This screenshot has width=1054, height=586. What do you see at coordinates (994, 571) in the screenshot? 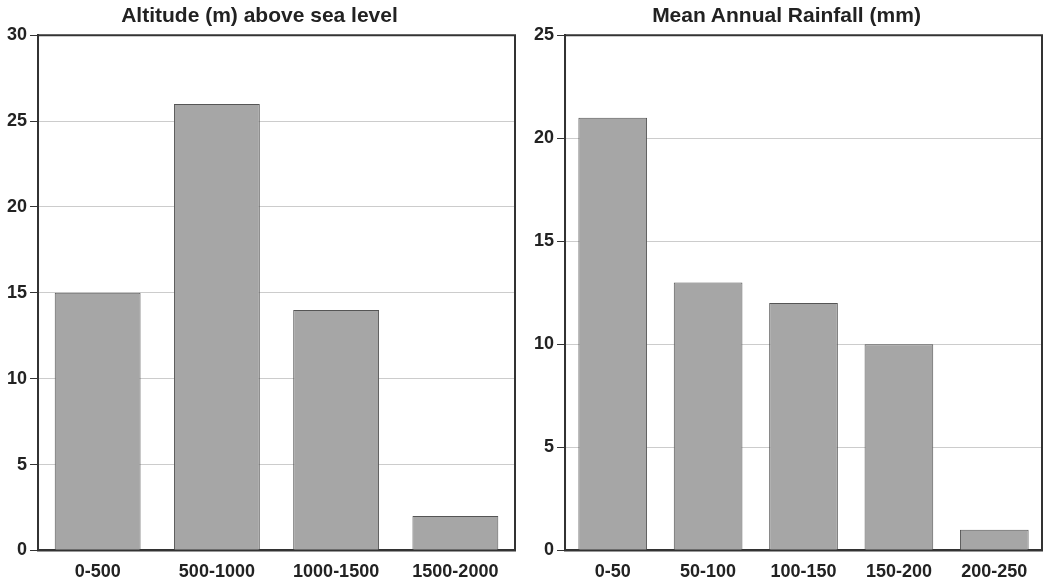
I see `x-tick-label: 200-250` at bounding box center [994, 571].